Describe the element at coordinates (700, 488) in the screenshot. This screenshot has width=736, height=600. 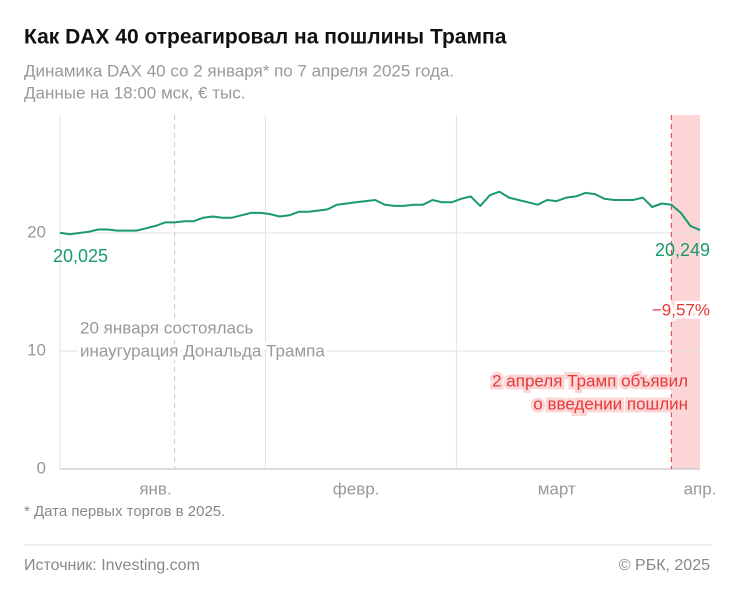
I see `x-tick-label: апр.` at that location.